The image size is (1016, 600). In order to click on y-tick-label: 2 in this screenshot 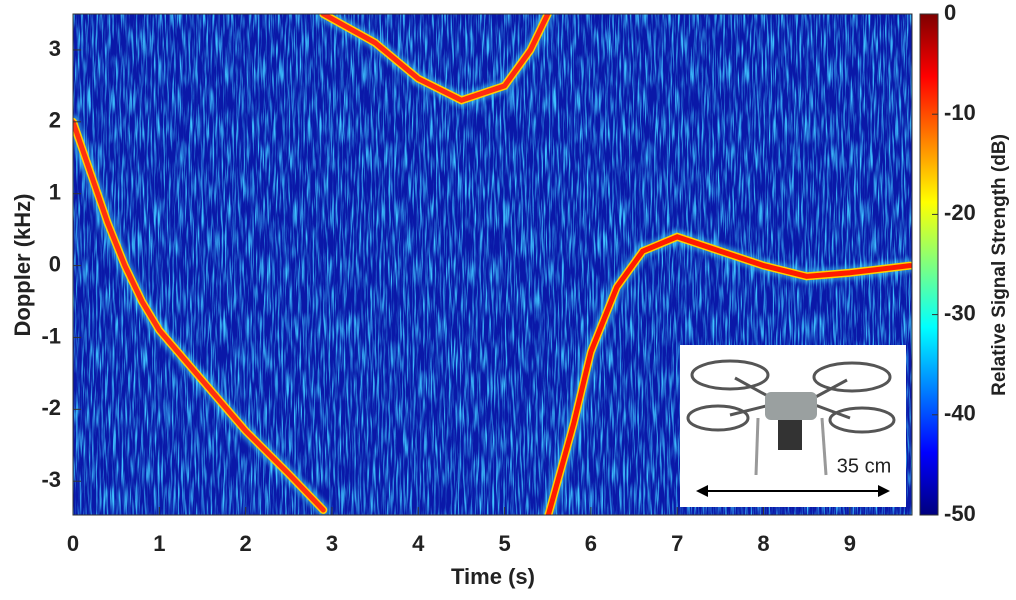, I will do `click(55, 120)`.